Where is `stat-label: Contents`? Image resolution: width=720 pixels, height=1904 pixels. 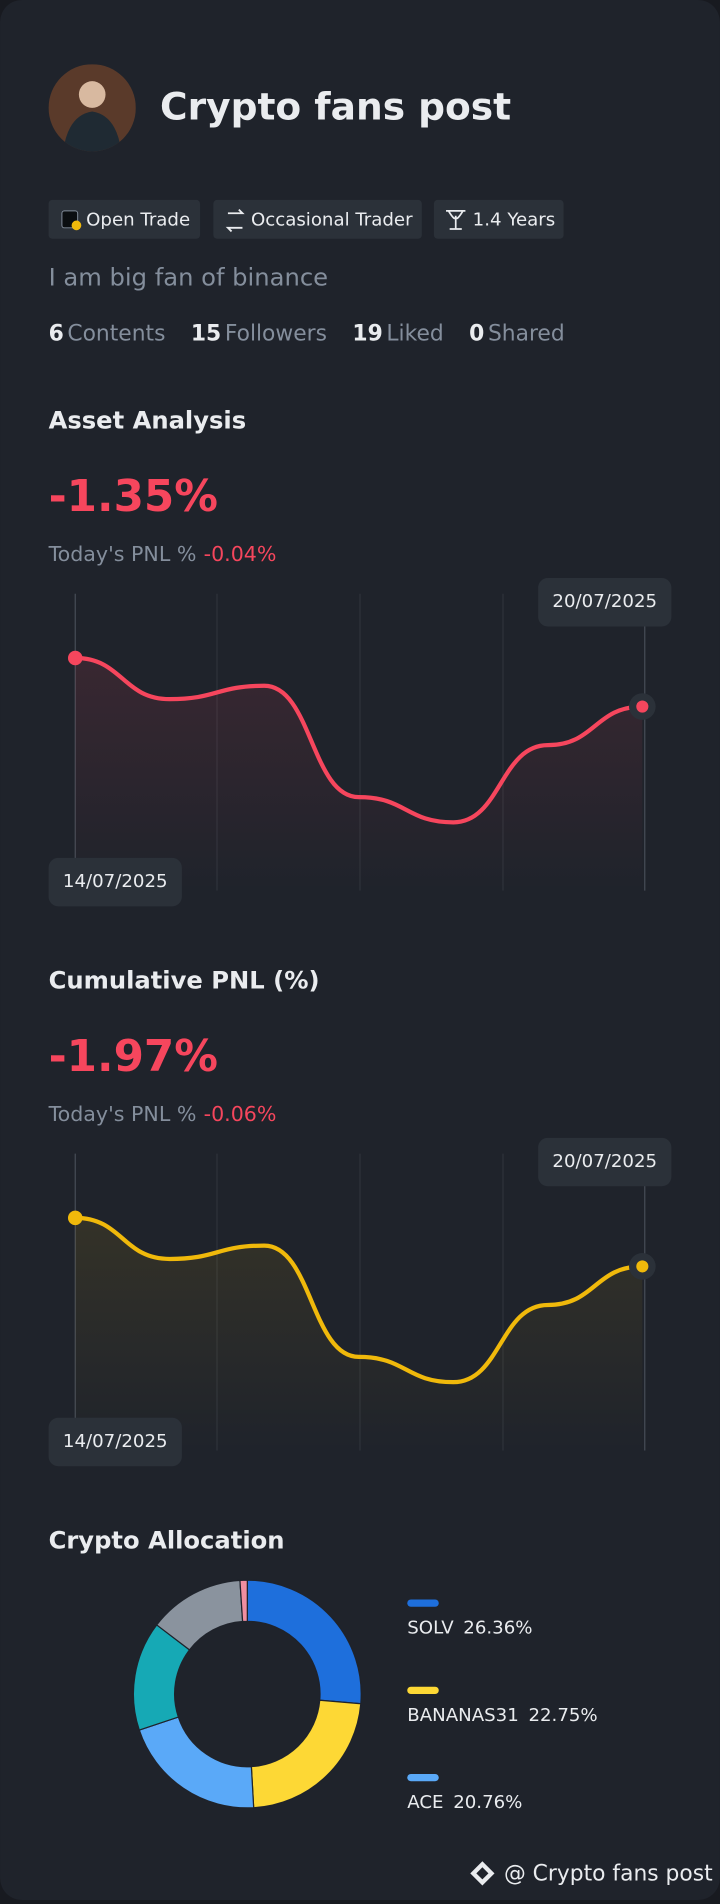
stat-label: Contents is located at coordinates (116, 333).